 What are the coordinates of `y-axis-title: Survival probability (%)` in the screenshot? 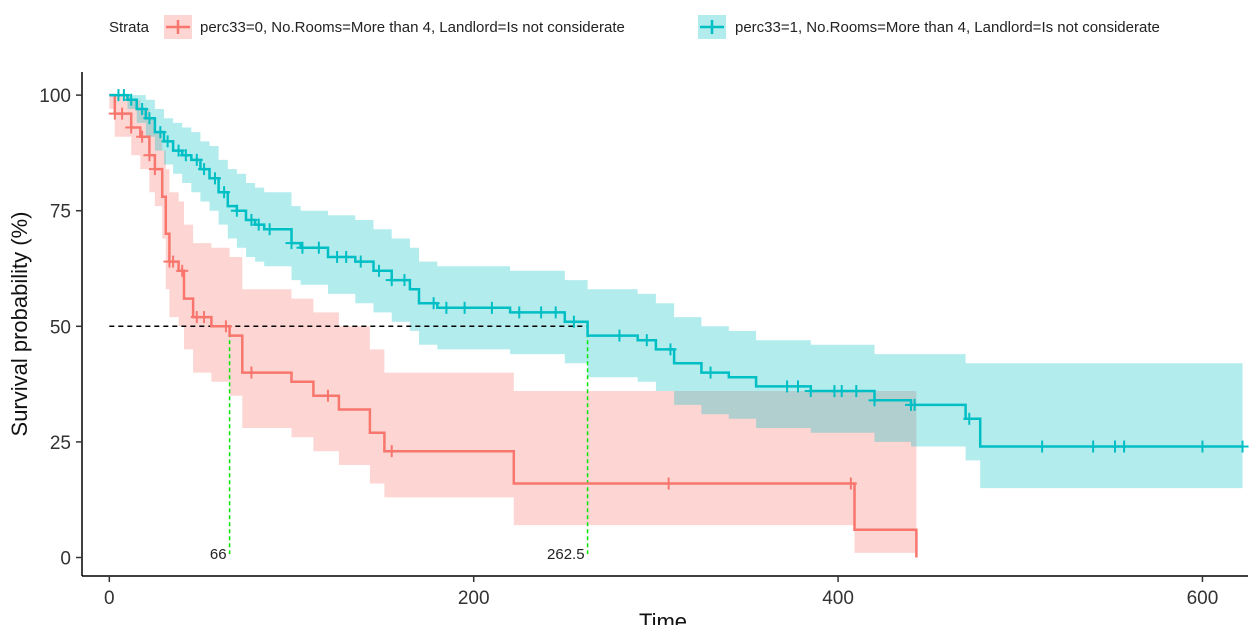 It's located at (19, 324).